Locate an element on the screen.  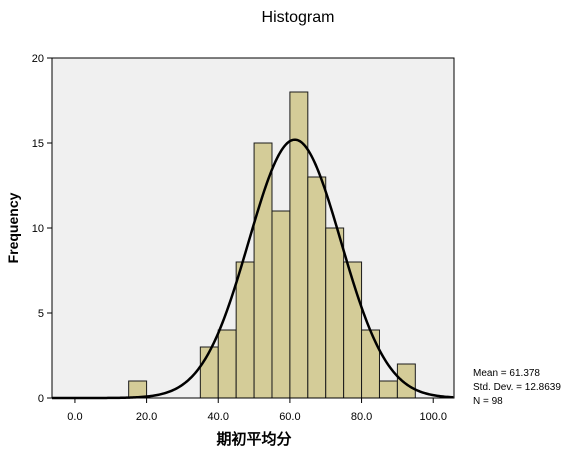
stats-box: Mean = 61.378 Std. Dev. = 12.8639 N = 98 is located at coordinates (517, 387).